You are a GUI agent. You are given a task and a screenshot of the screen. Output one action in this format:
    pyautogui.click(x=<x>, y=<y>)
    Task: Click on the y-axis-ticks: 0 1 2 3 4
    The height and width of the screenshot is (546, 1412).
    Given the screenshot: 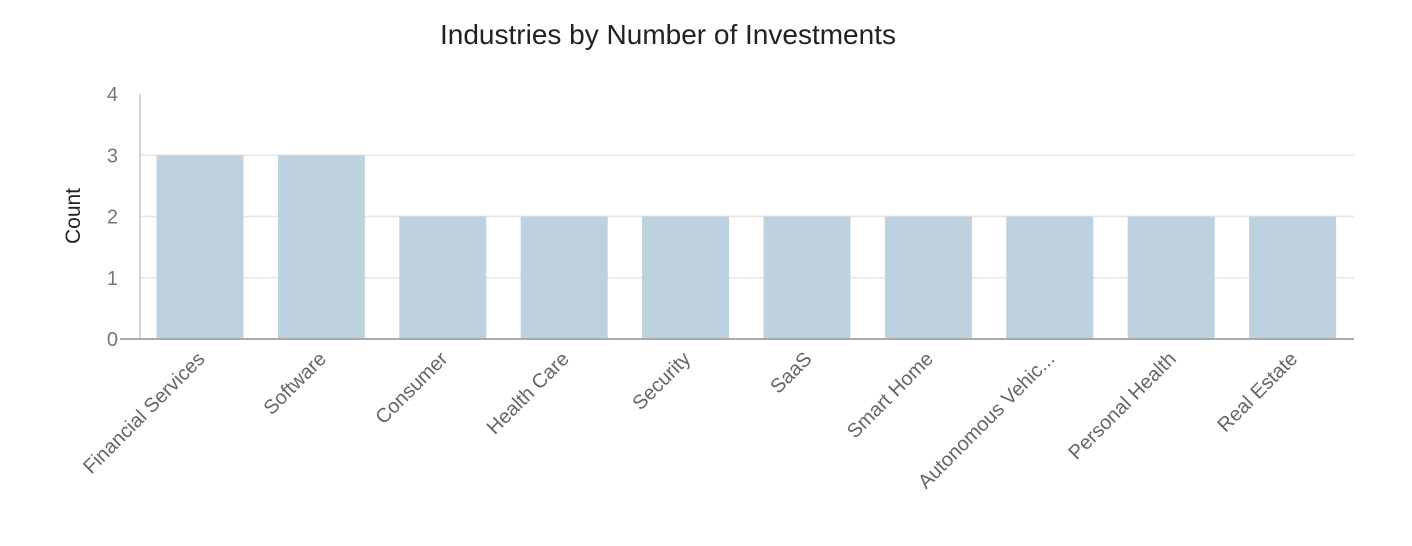 What is the action you would take?
    pyautogui.click(x=112, y=217)
    